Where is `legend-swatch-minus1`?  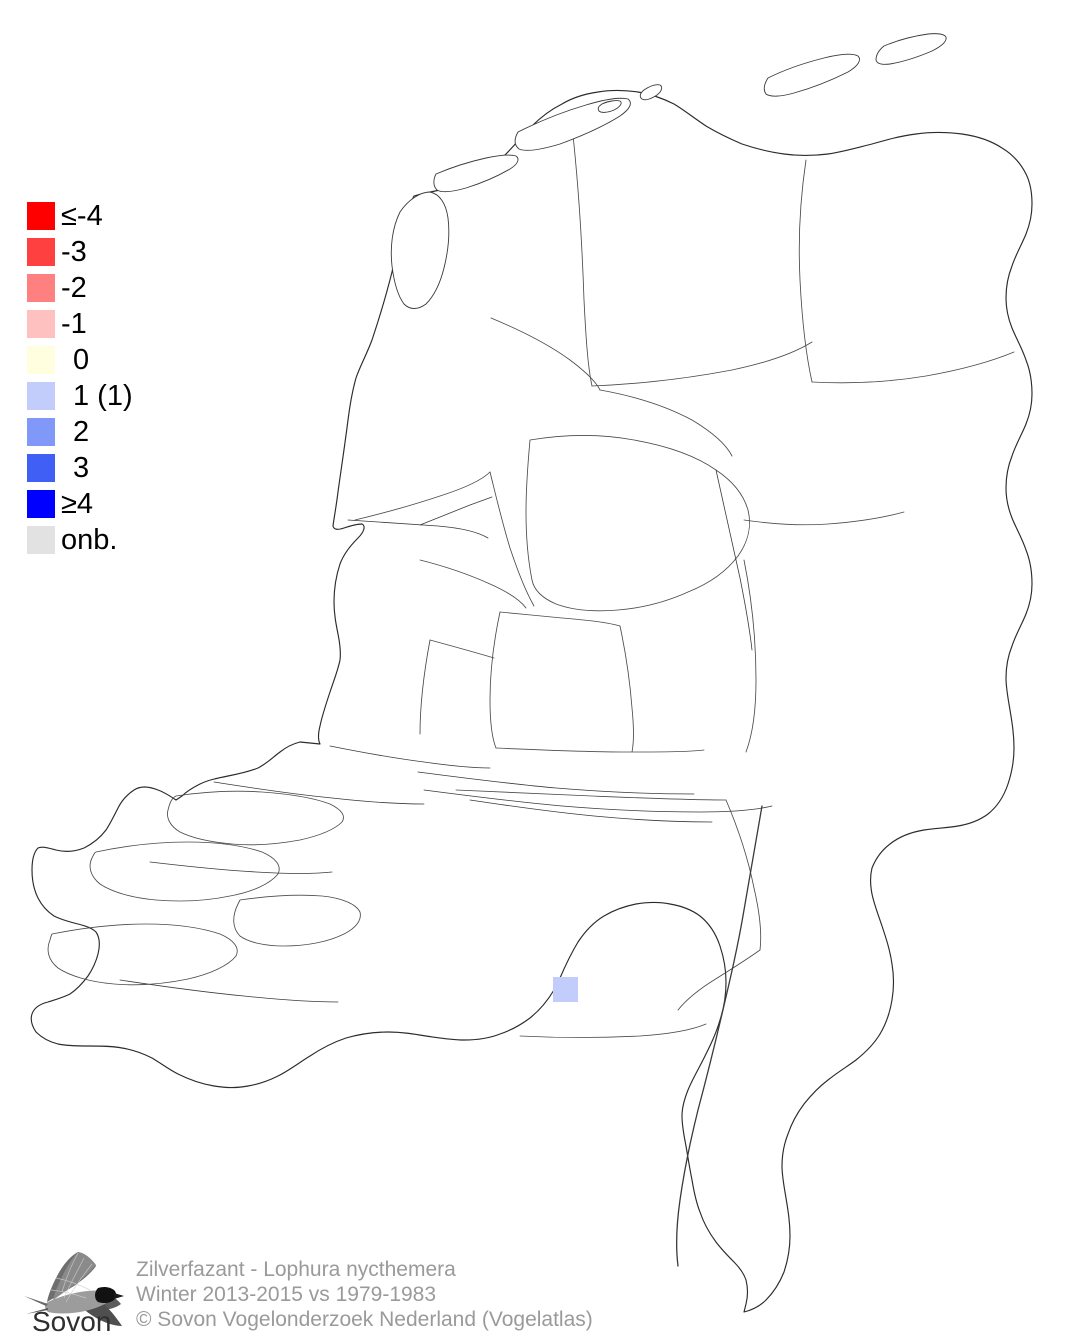 legend-swatch-minus1 is located at coordinates (41, 324).